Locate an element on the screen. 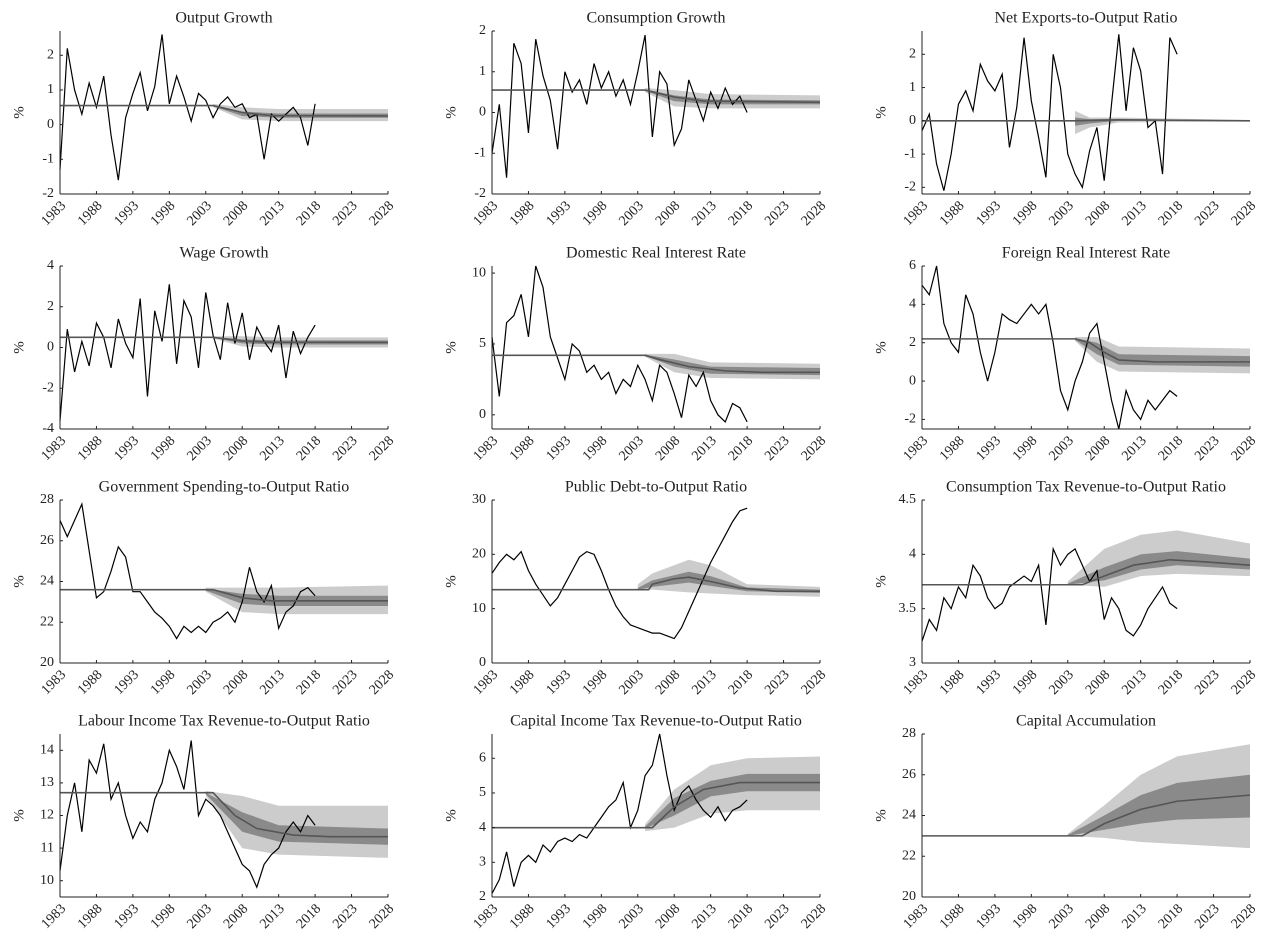  panel-title: Capital Accumulation is located at coordinates (1086, 721).